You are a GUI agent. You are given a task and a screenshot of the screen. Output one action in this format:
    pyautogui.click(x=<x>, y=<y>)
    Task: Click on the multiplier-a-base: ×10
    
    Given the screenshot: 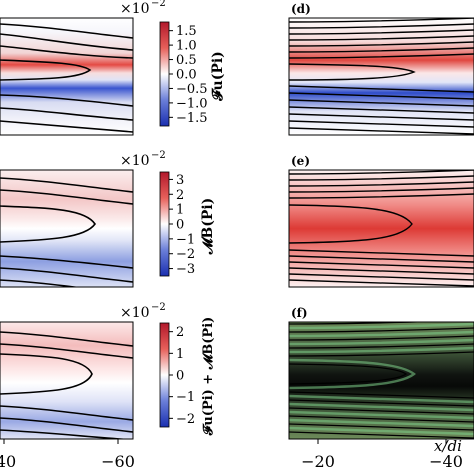 What is the action you would take?
    pyautogui.click(x=135, y=9)
    